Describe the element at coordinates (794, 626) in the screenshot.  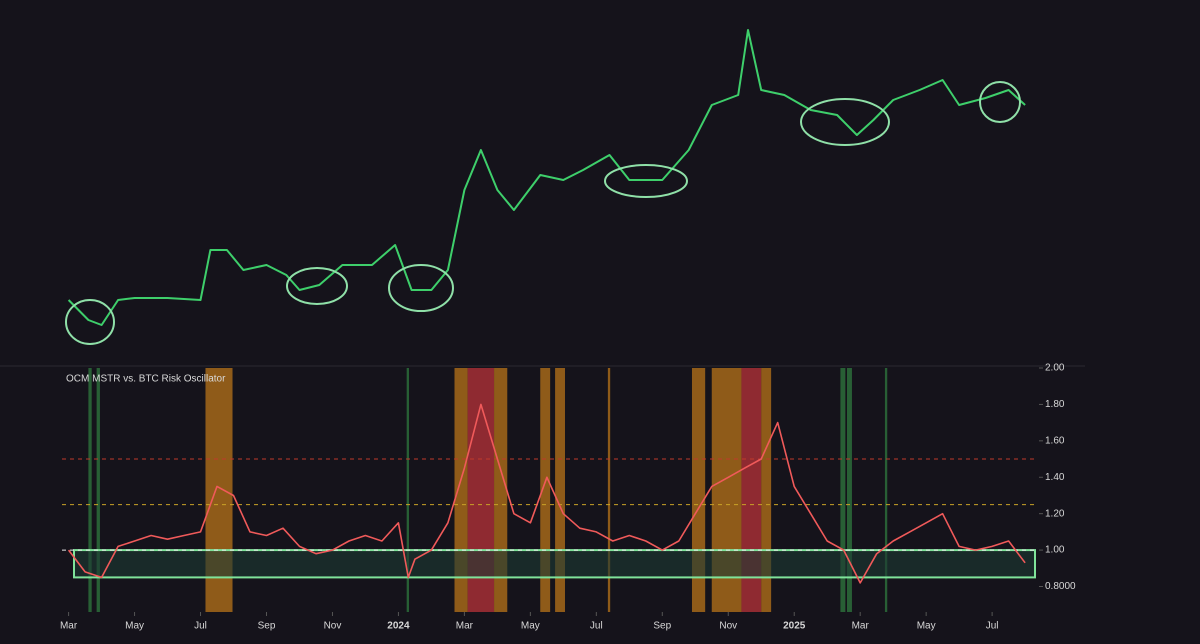
I see `x-tick-label: 2025` at that location.